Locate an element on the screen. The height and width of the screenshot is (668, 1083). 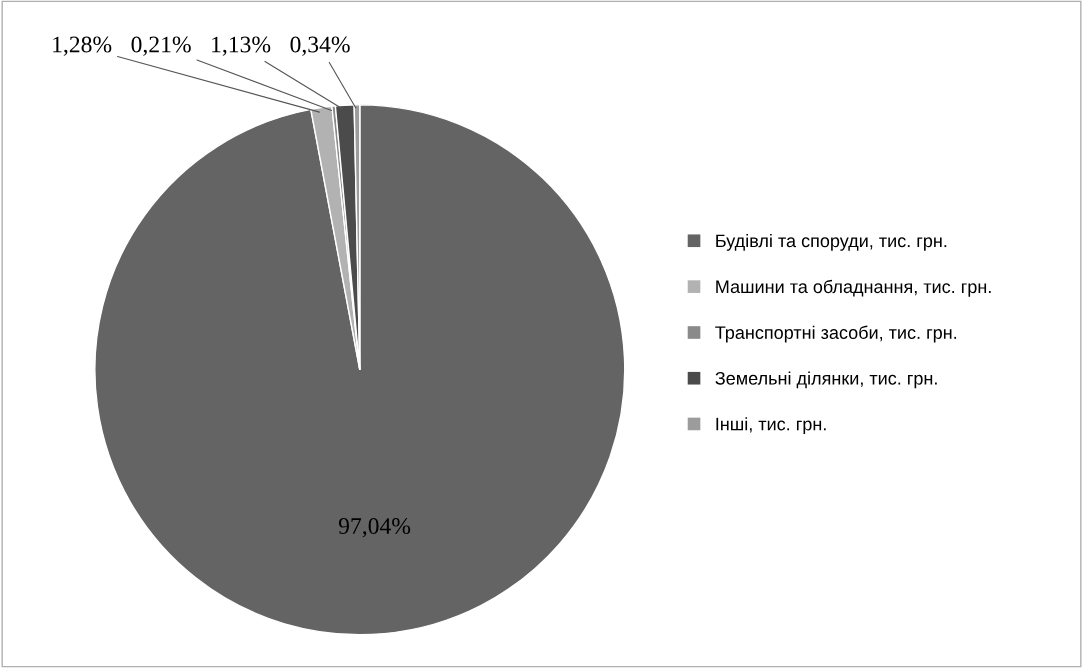
data-label: 97,04% is located at coordinates (374, 528).